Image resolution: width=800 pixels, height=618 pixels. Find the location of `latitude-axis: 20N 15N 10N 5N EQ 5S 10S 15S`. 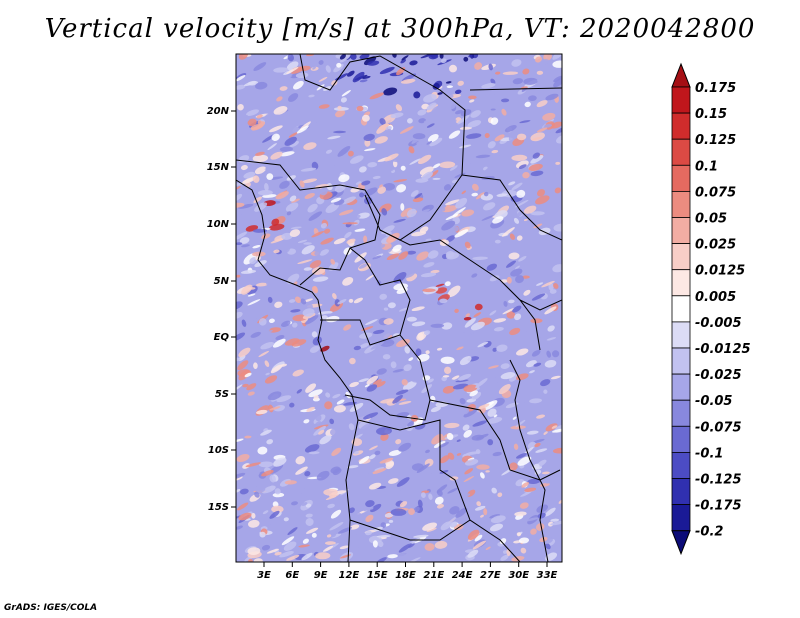

latitude-axis: 20N 15N 10N 5N EQ 5S 10S 15S is located at coordinates (221, 309).